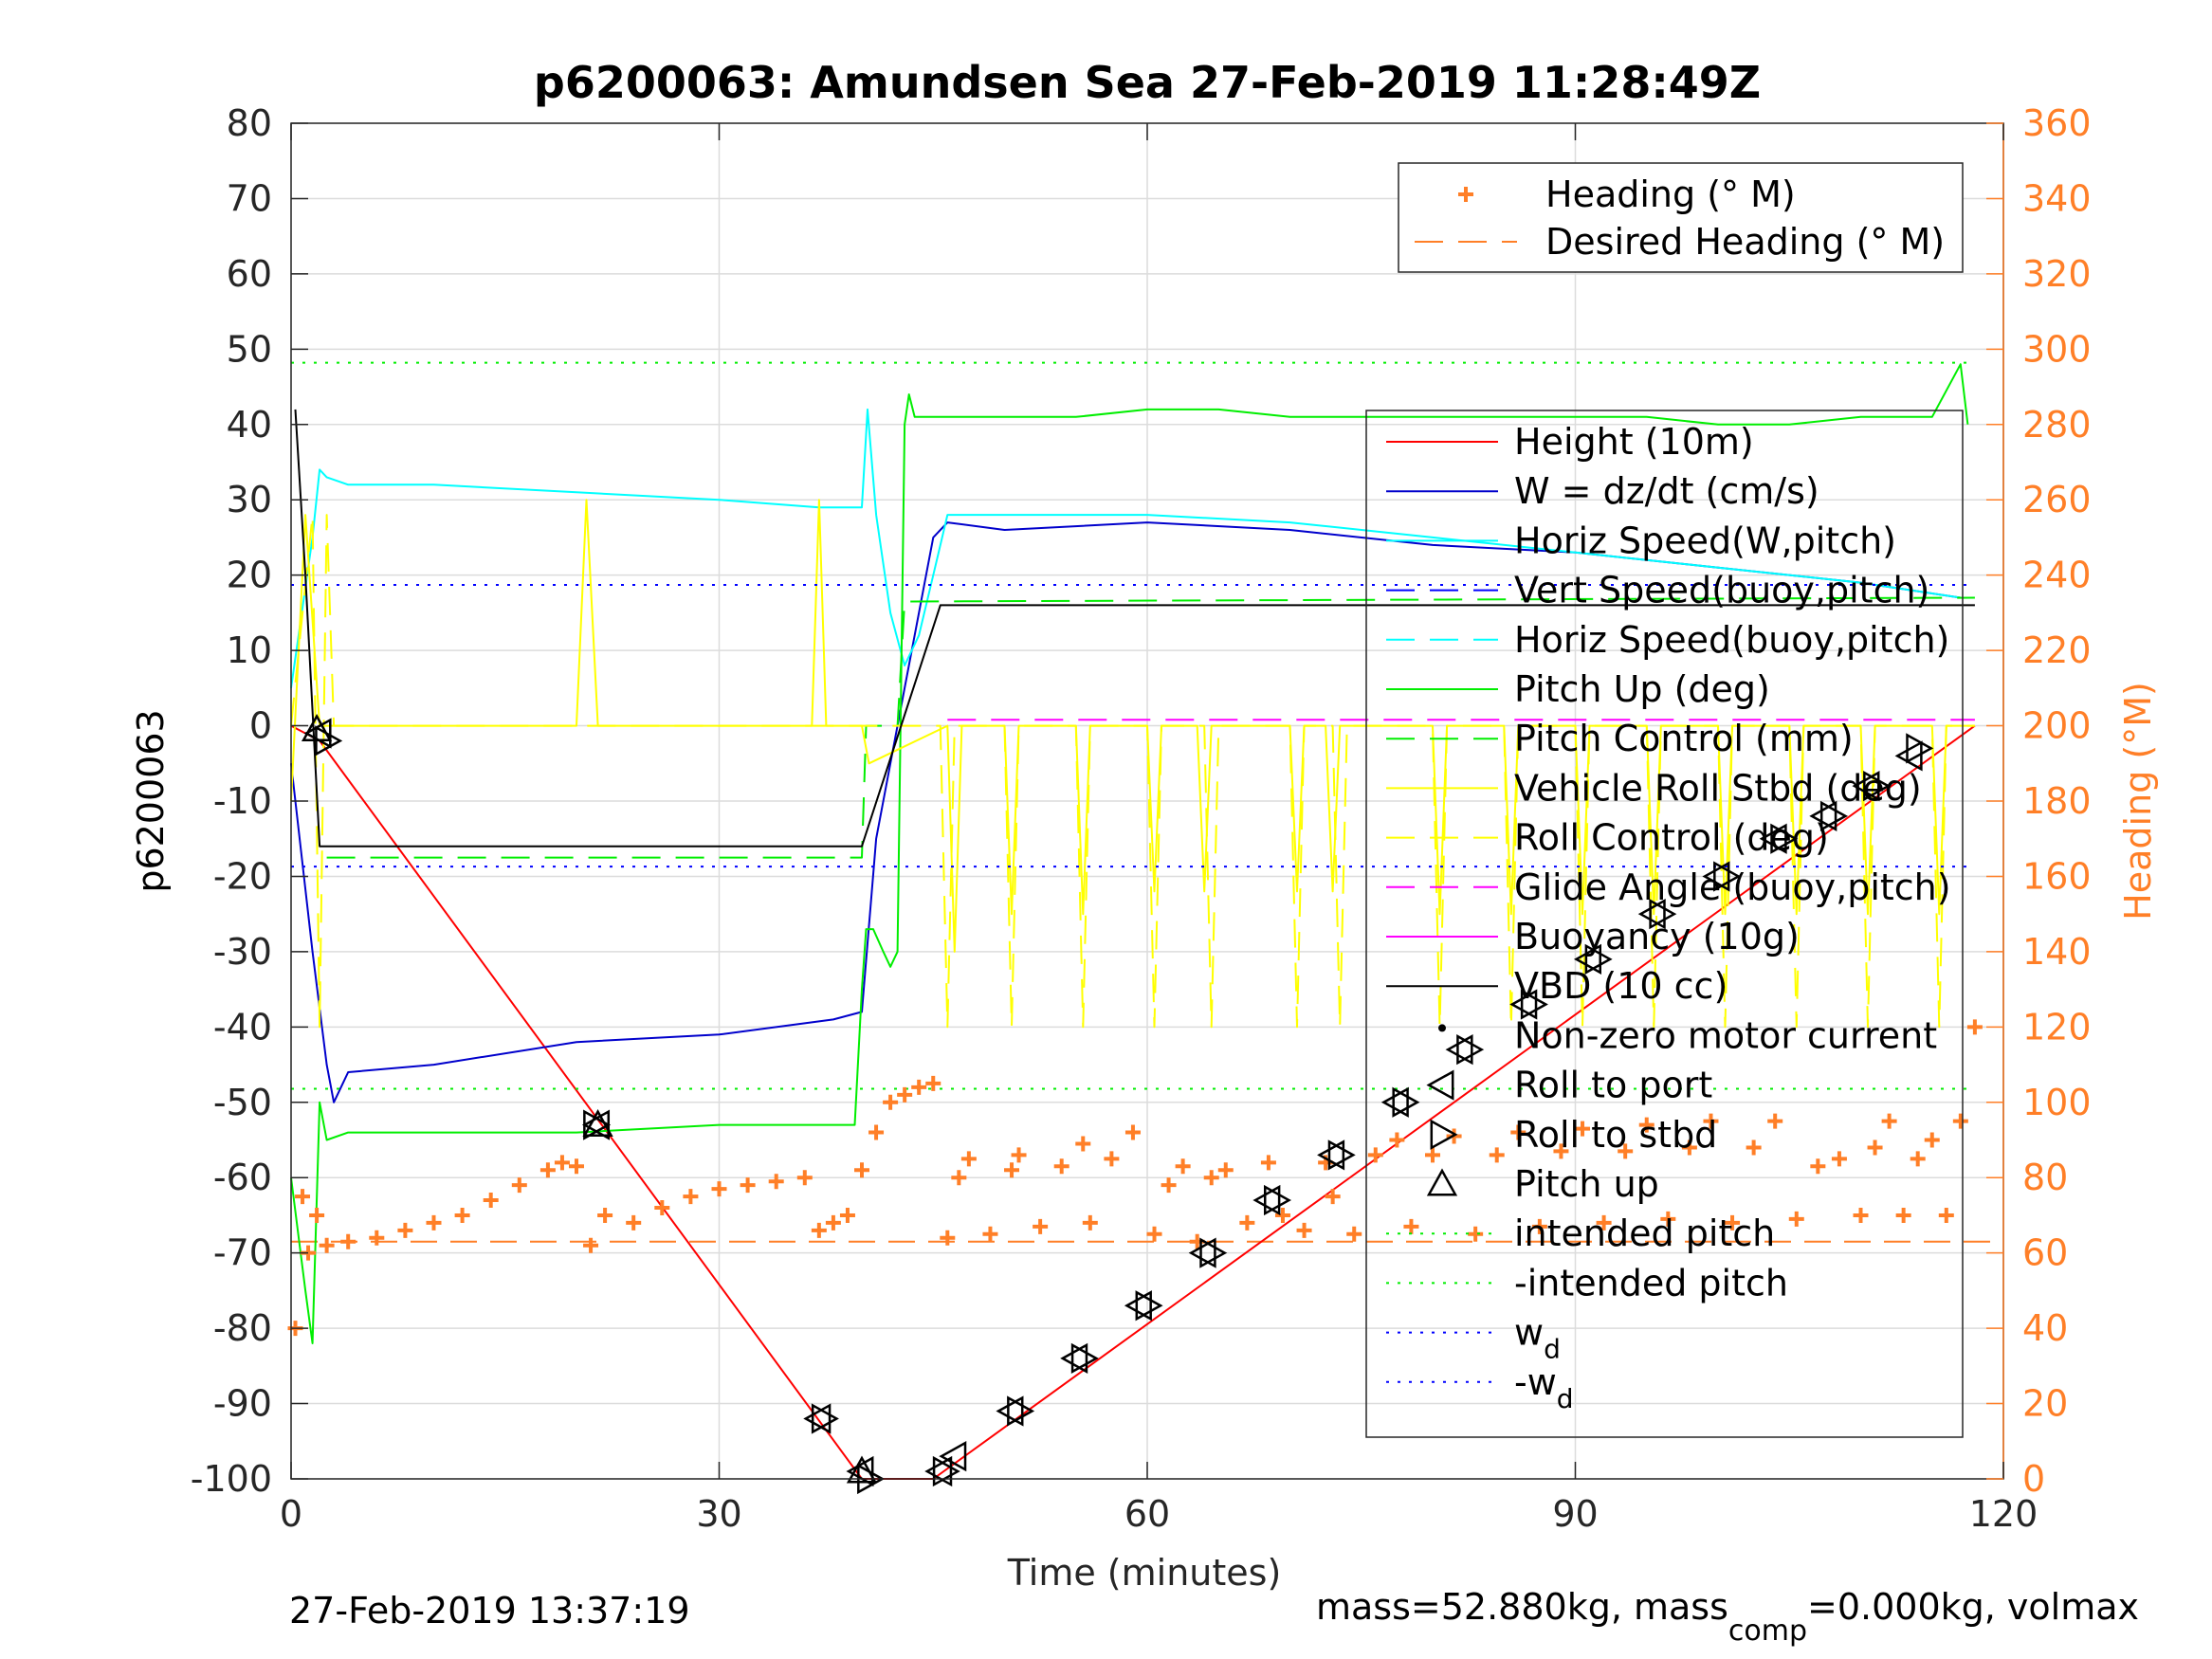 Image resolution: width=2212 pixels, height=1659 pixels. Describe the element at coordinates (242, 1253) in the screenshot. I see `y-tick-label: -70` at that location.